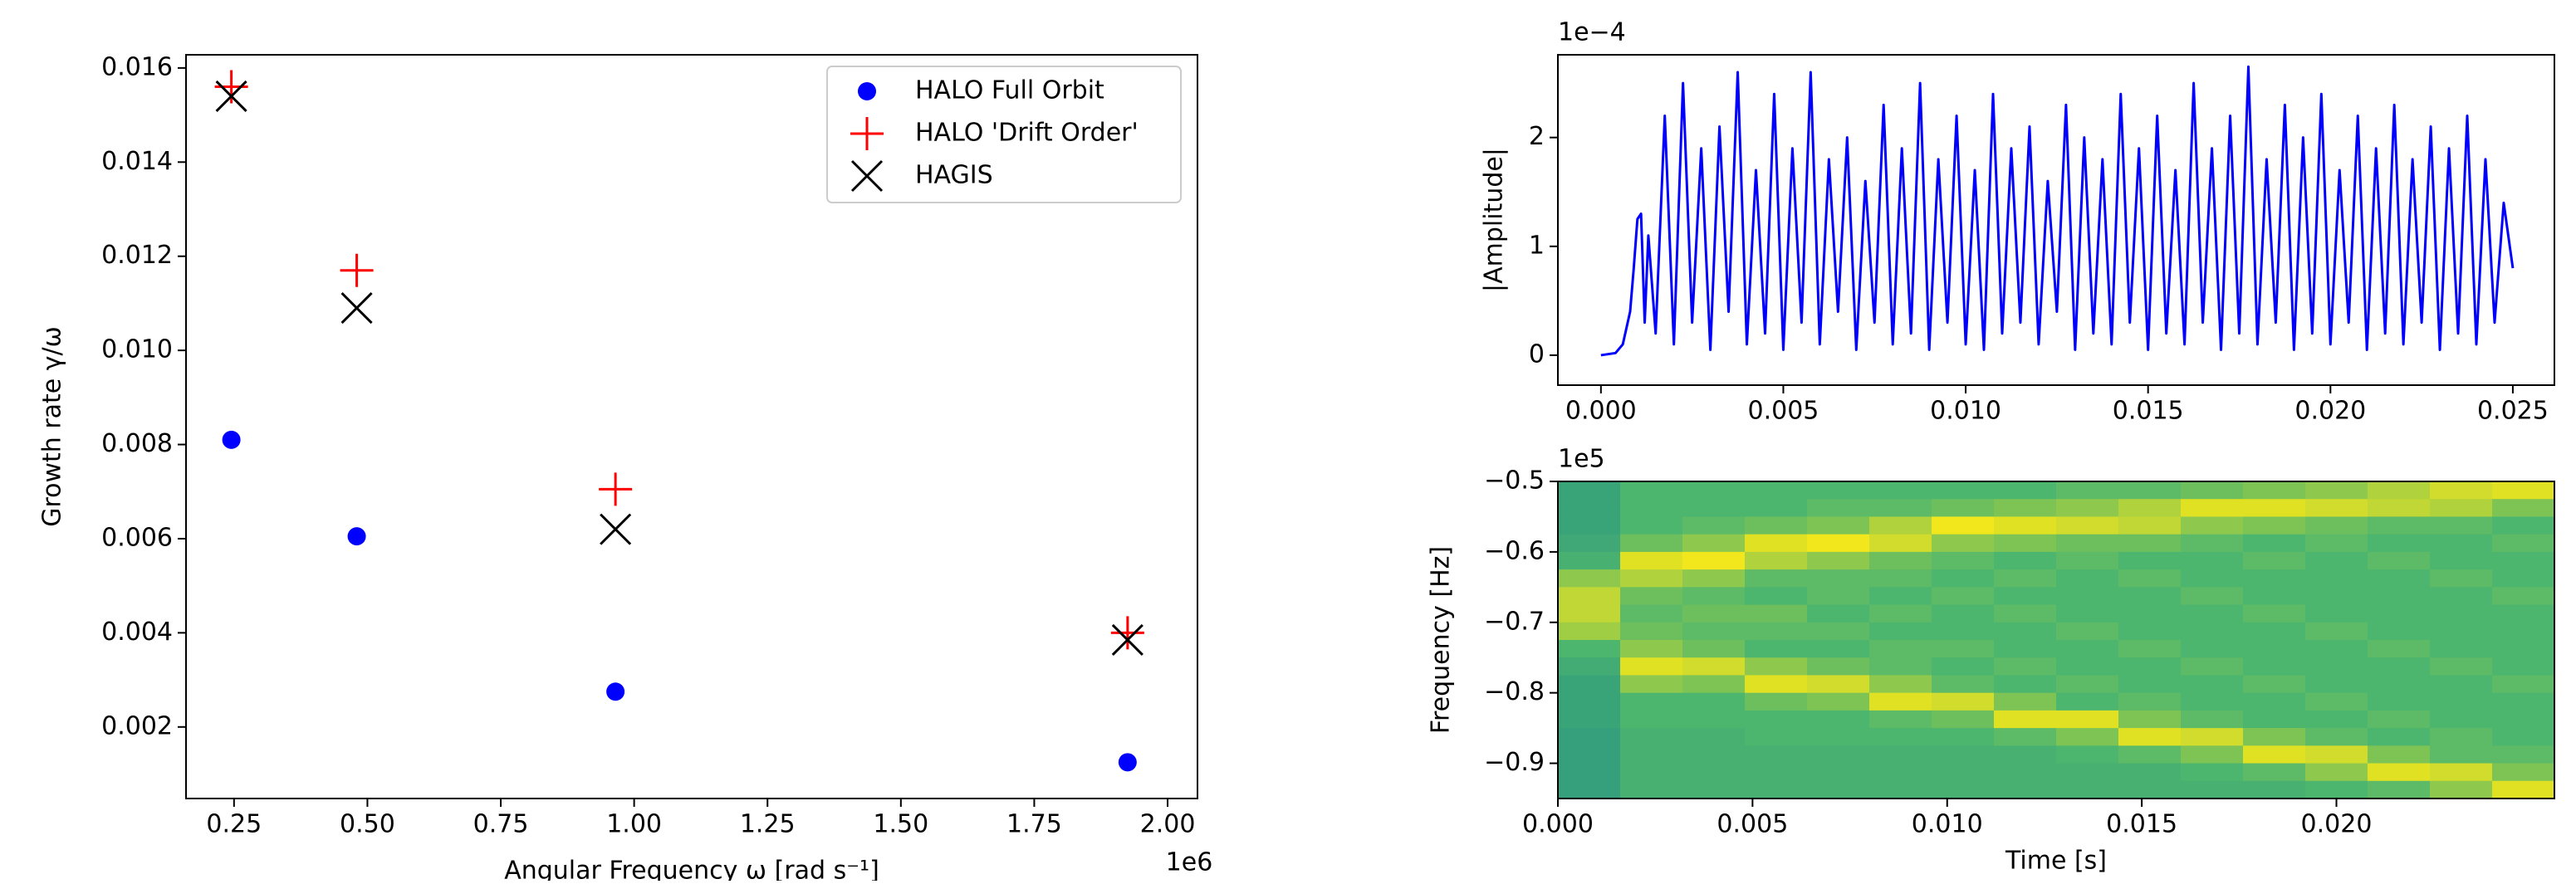  Describe the element at coordinates (1582, 459) in the screenshot. I see `y-offset-label: 1e5` at that location.